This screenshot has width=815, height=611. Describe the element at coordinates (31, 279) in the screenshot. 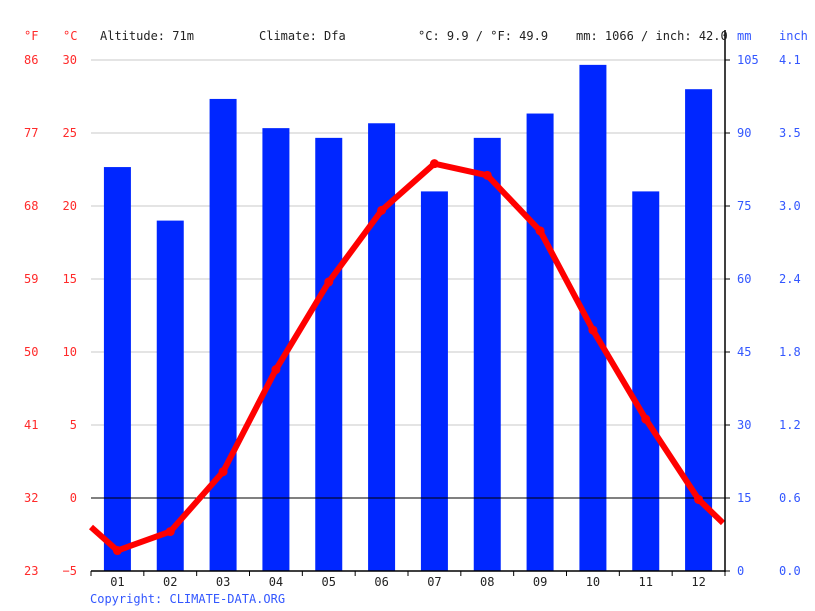

I see `fahrenheit-tick-label: 59` at that location.